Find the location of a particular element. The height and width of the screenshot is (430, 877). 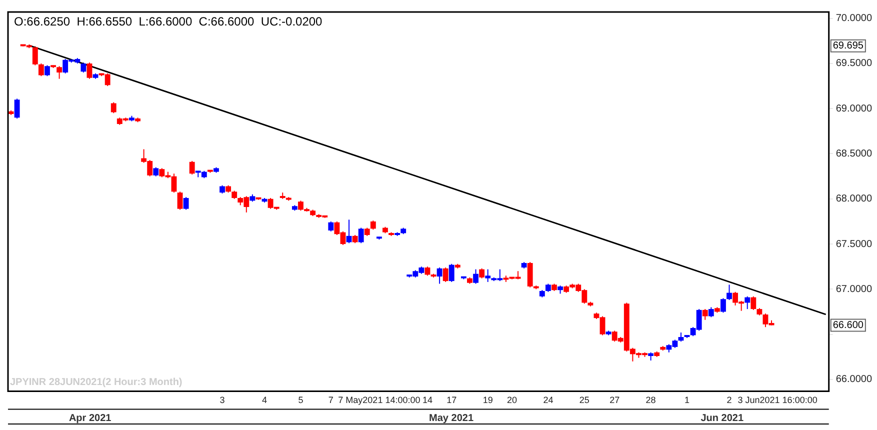

text: May 2021 is located at coordinates (451, 418).